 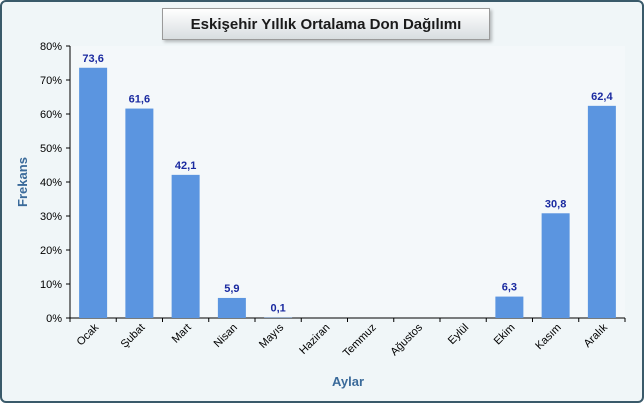 I want to click on x-tick-label: Temmuz, so click(x=360, y=341).